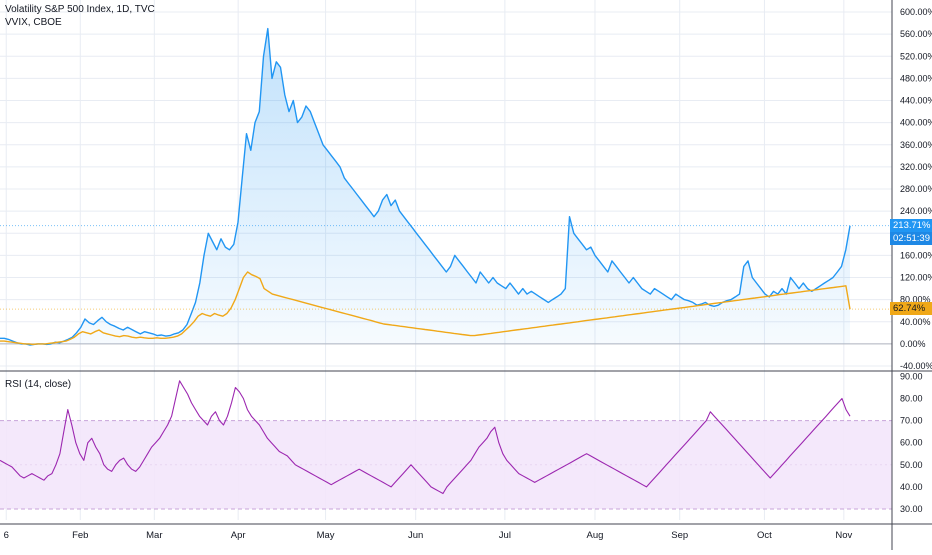 The width and height of the screenshot is (932, 555). Describe the element at coordinates (425, 308) in the screenshot. I see `series-line-vvix` at that location.